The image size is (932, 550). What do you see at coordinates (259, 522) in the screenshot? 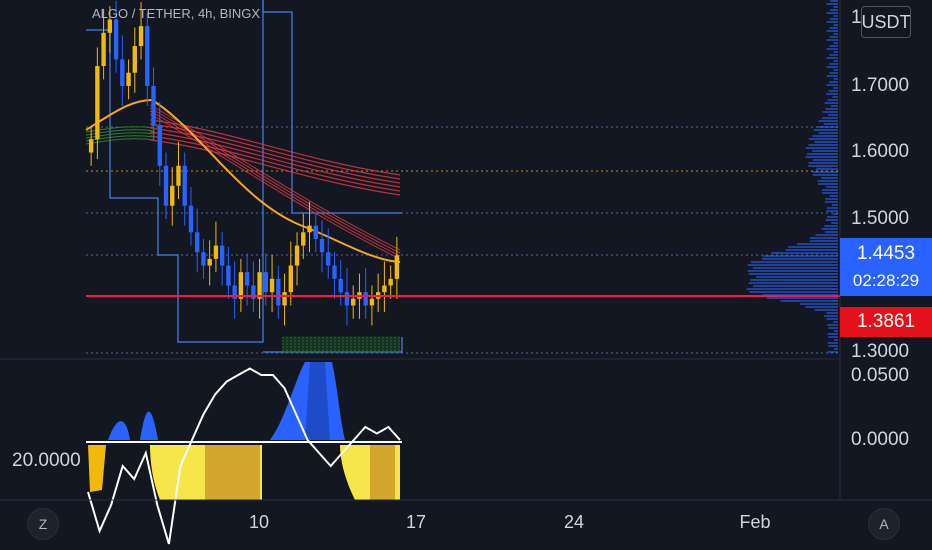
I see `time-tick-1: 10` at bounding box center [259, 522].